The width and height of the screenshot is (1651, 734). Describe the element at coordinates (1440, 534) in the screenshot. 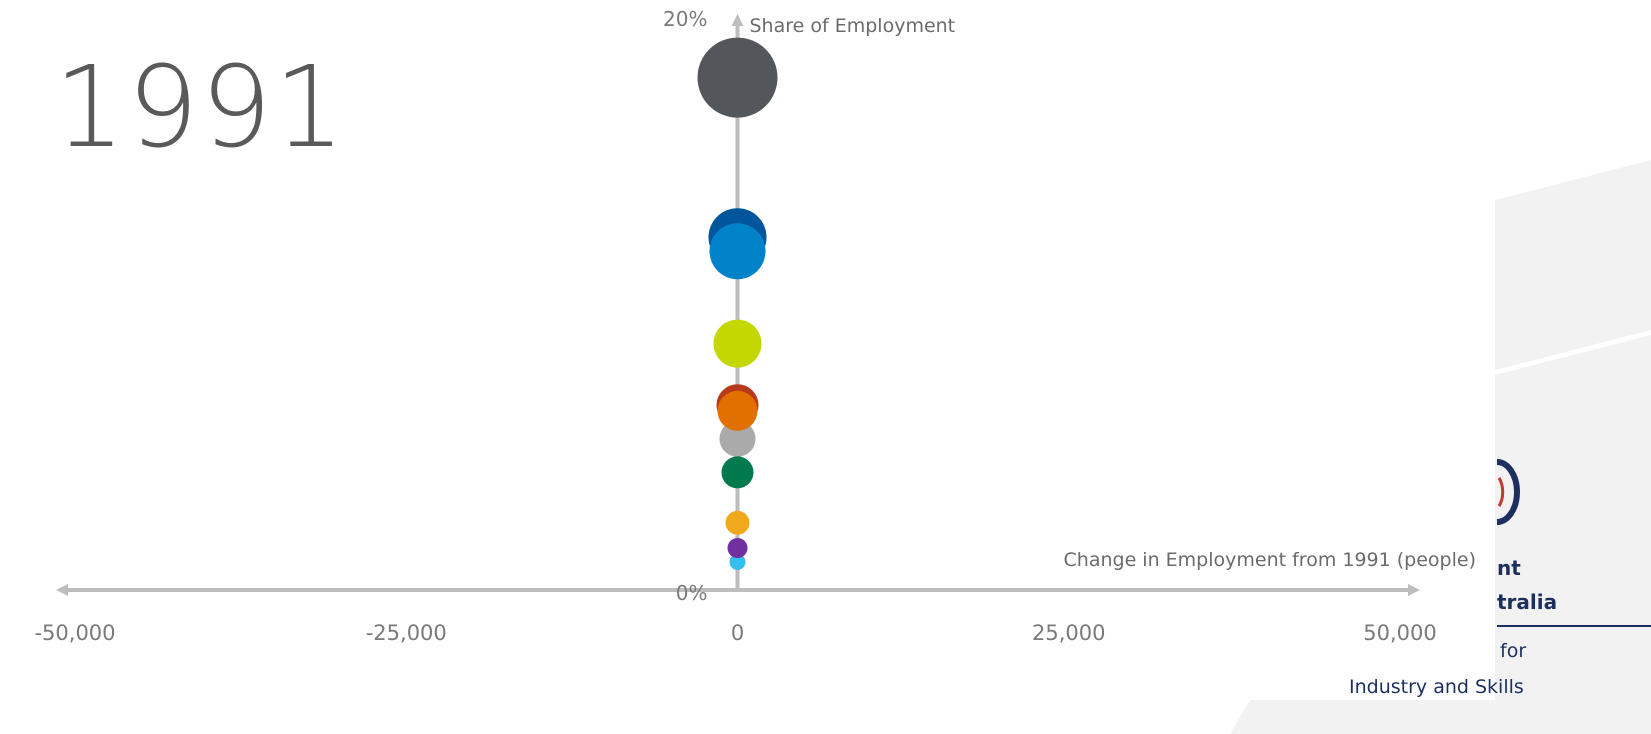

I see `background-band-lower` at that location.